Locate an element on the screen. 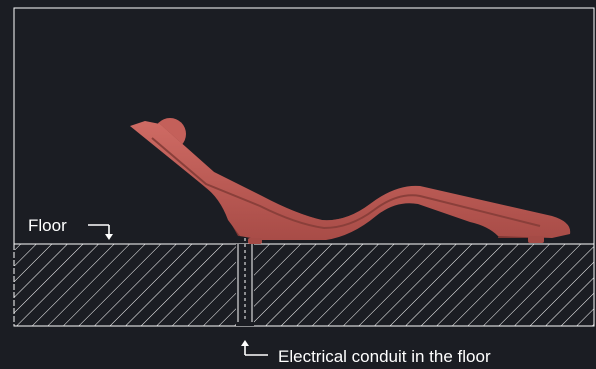 The image size is (596, 369). conduit-channel is located at coordinates (245, 285).